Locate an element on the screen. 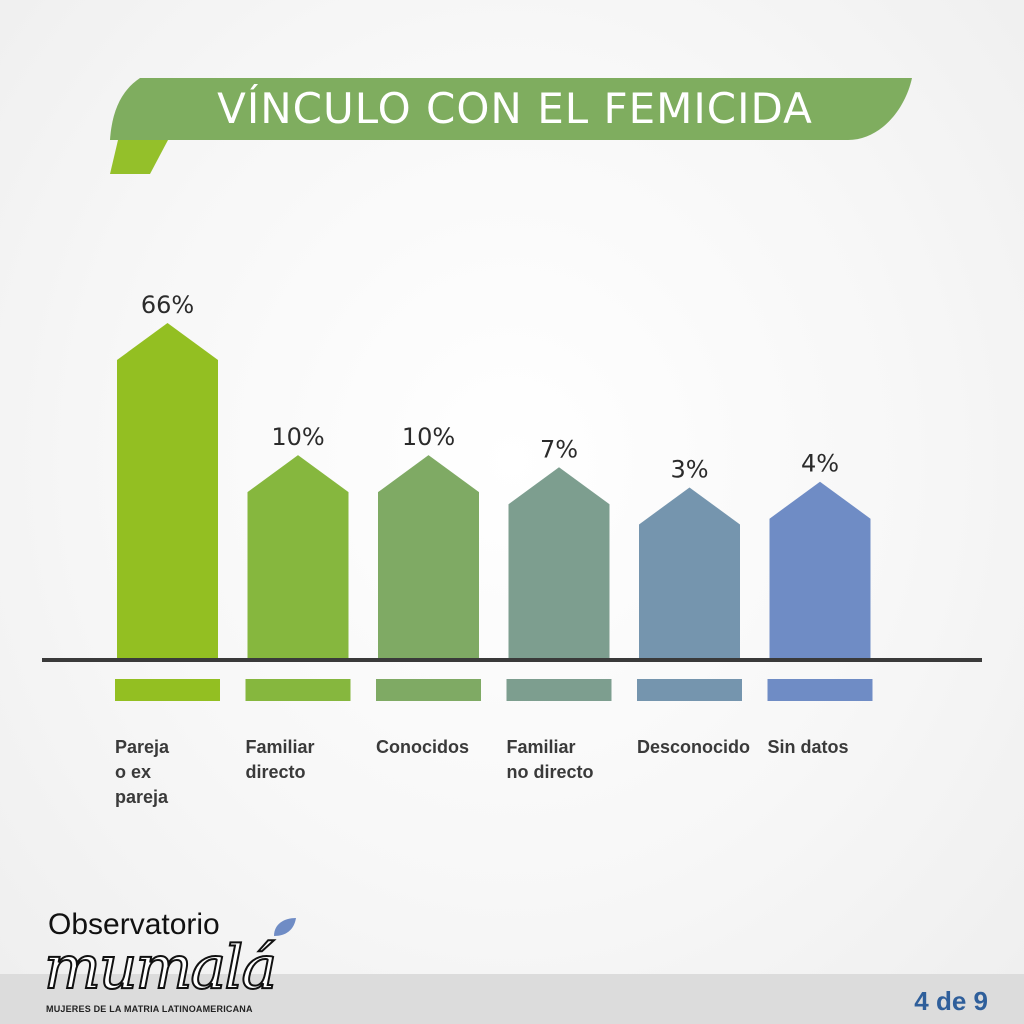 Image resolution: width=1024 pixels, height=1024 pixels. value-label-4: 3% is located at coordinates (689, 469).